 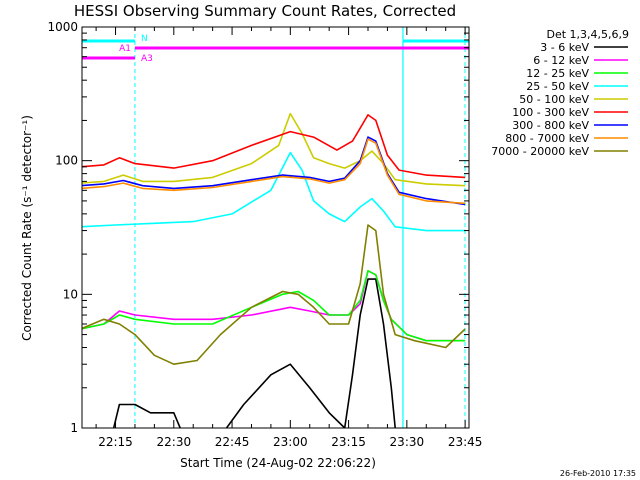 What do you see at coordinates (62, 27) in the screenshot?
I see `y-tick-label: 1000` at bounding box center [62, 27].